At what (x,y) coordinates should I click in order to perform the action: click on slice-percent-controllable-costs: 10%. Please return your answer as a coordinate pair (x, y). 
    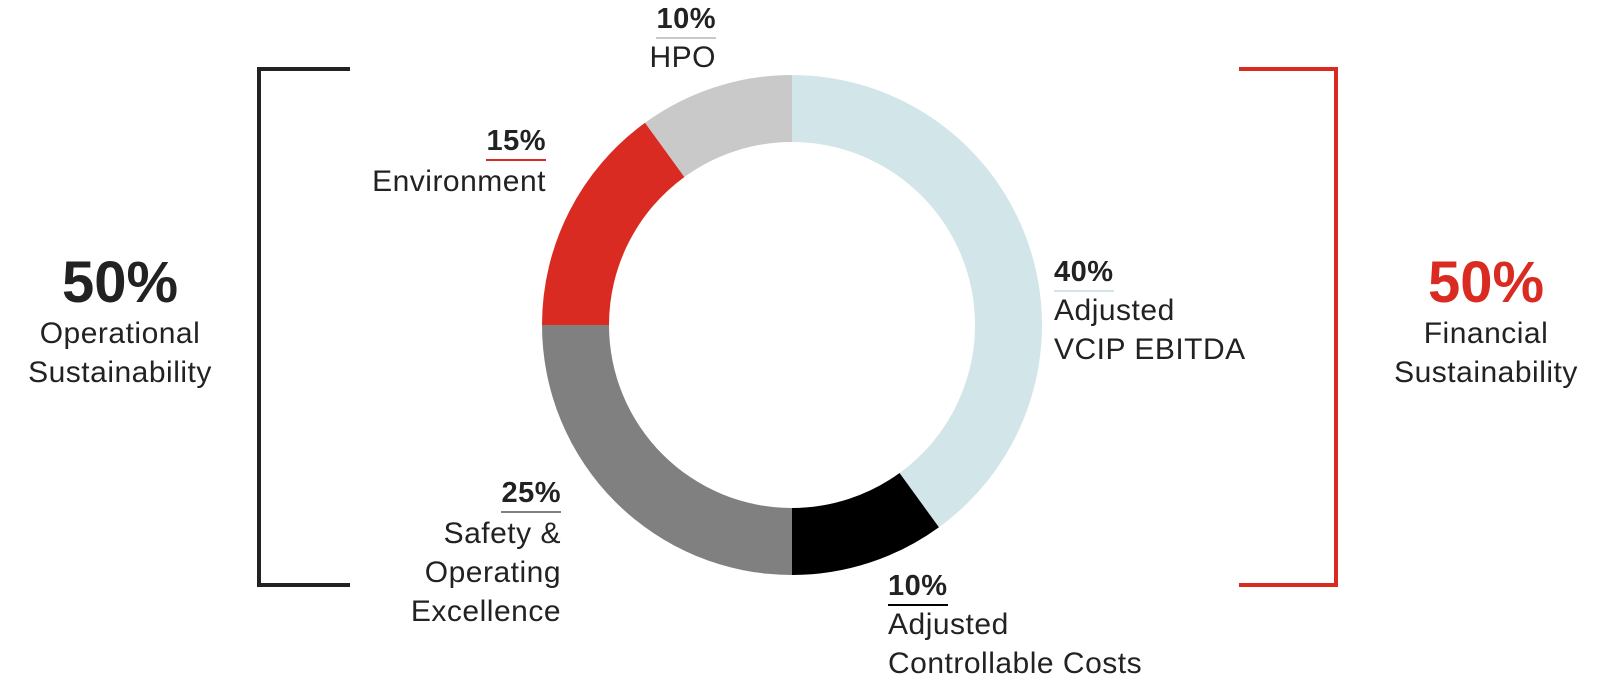
    Looking at the image, I should click on (918, 588).